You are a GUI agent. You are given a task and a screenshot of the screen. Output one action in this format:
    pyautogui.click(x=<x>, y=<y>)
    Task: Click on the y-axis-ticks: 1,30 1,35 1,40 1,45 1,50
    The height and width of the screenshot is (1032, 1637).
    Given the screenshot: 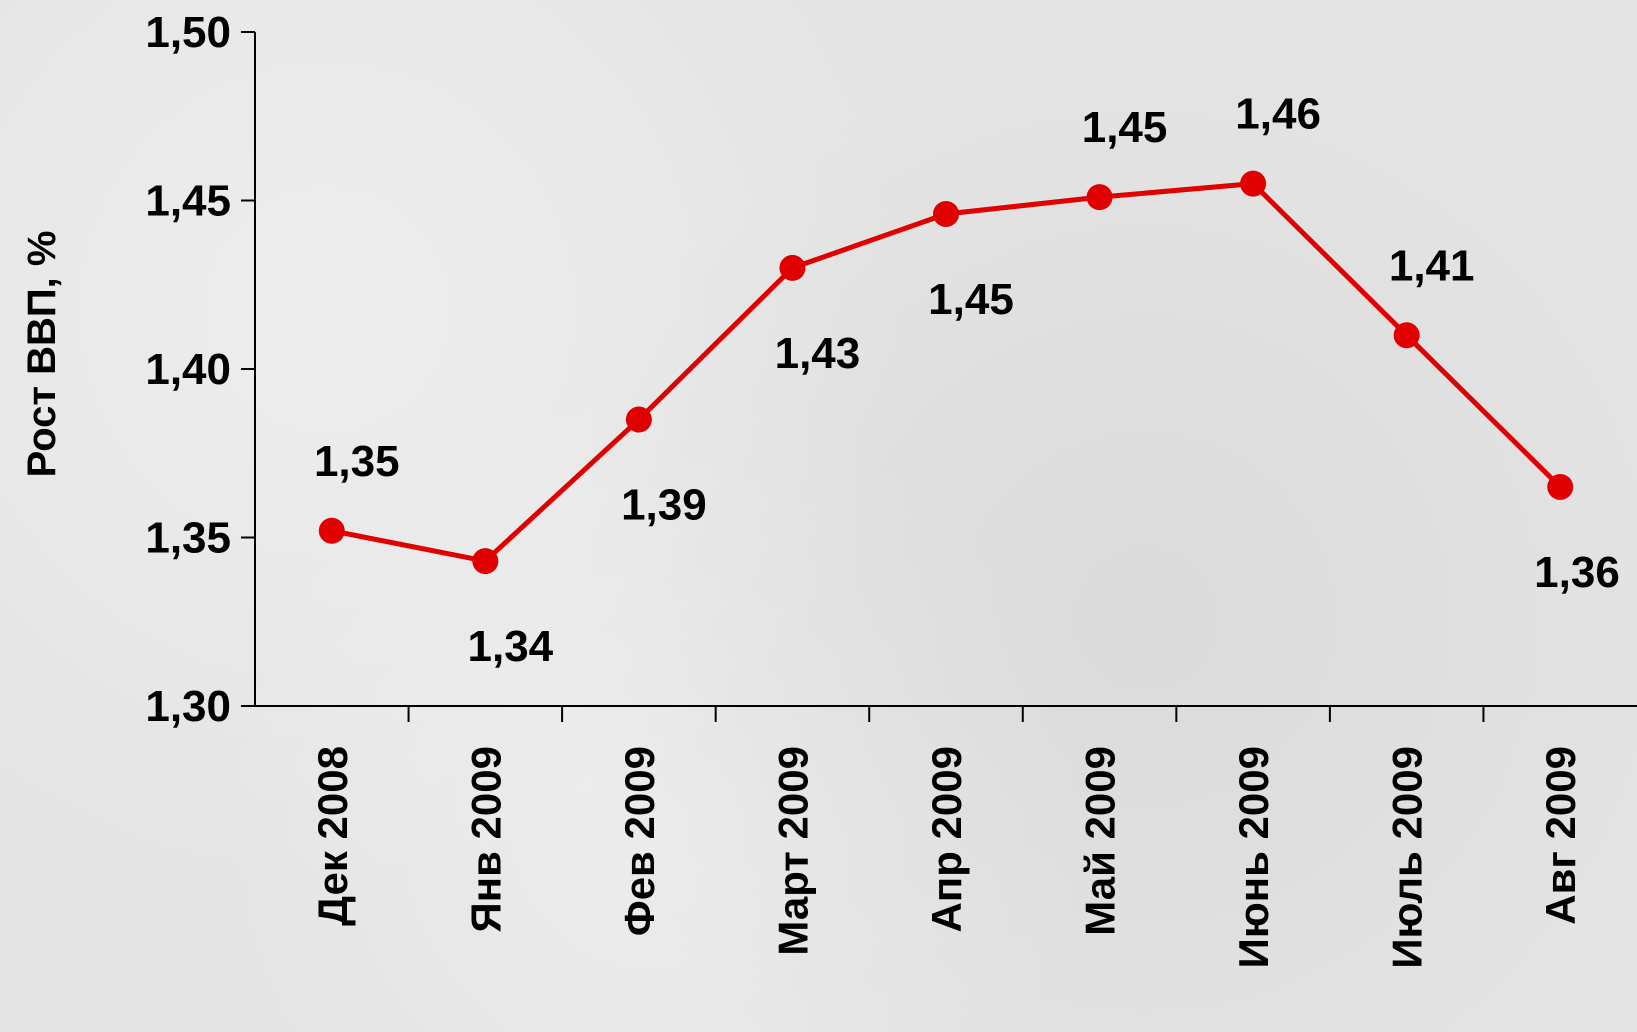 What is the action you would take?
    pyautogui.click(x=200, y=369)
    